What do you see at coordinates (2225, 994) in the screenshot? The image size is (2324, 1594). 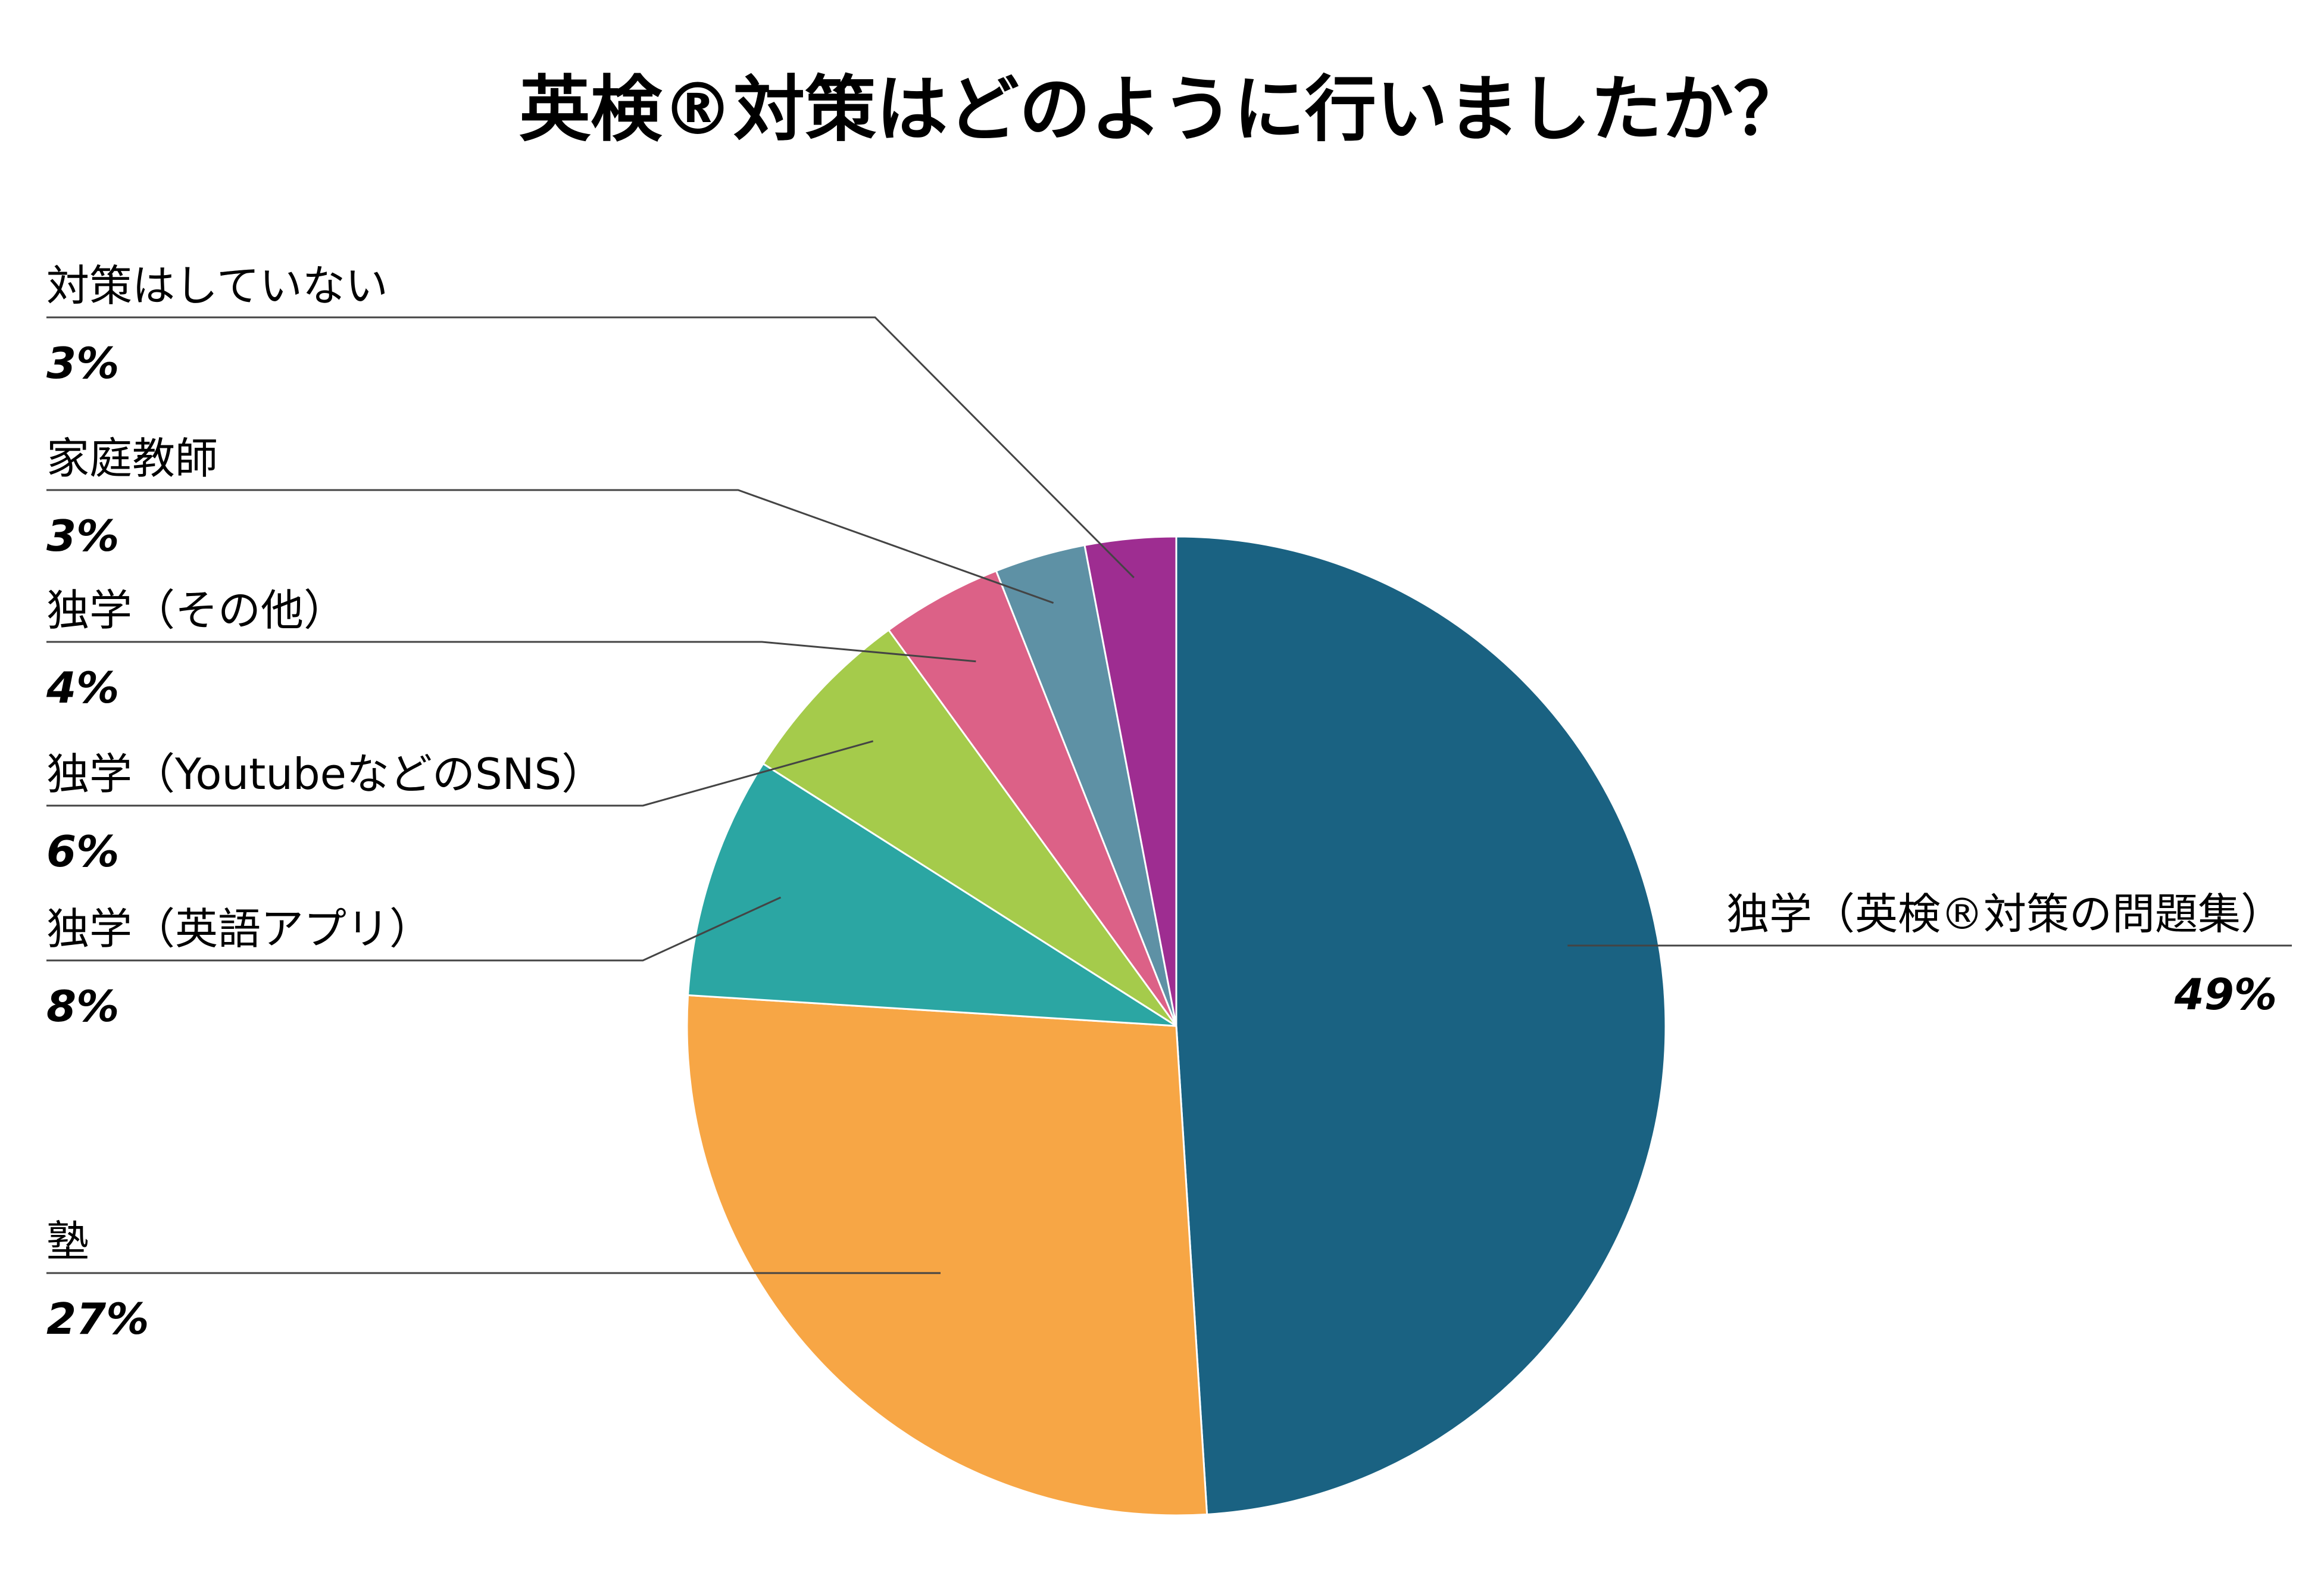 I see `slice-value-label: 49%` at bounding box center [2225, 994].